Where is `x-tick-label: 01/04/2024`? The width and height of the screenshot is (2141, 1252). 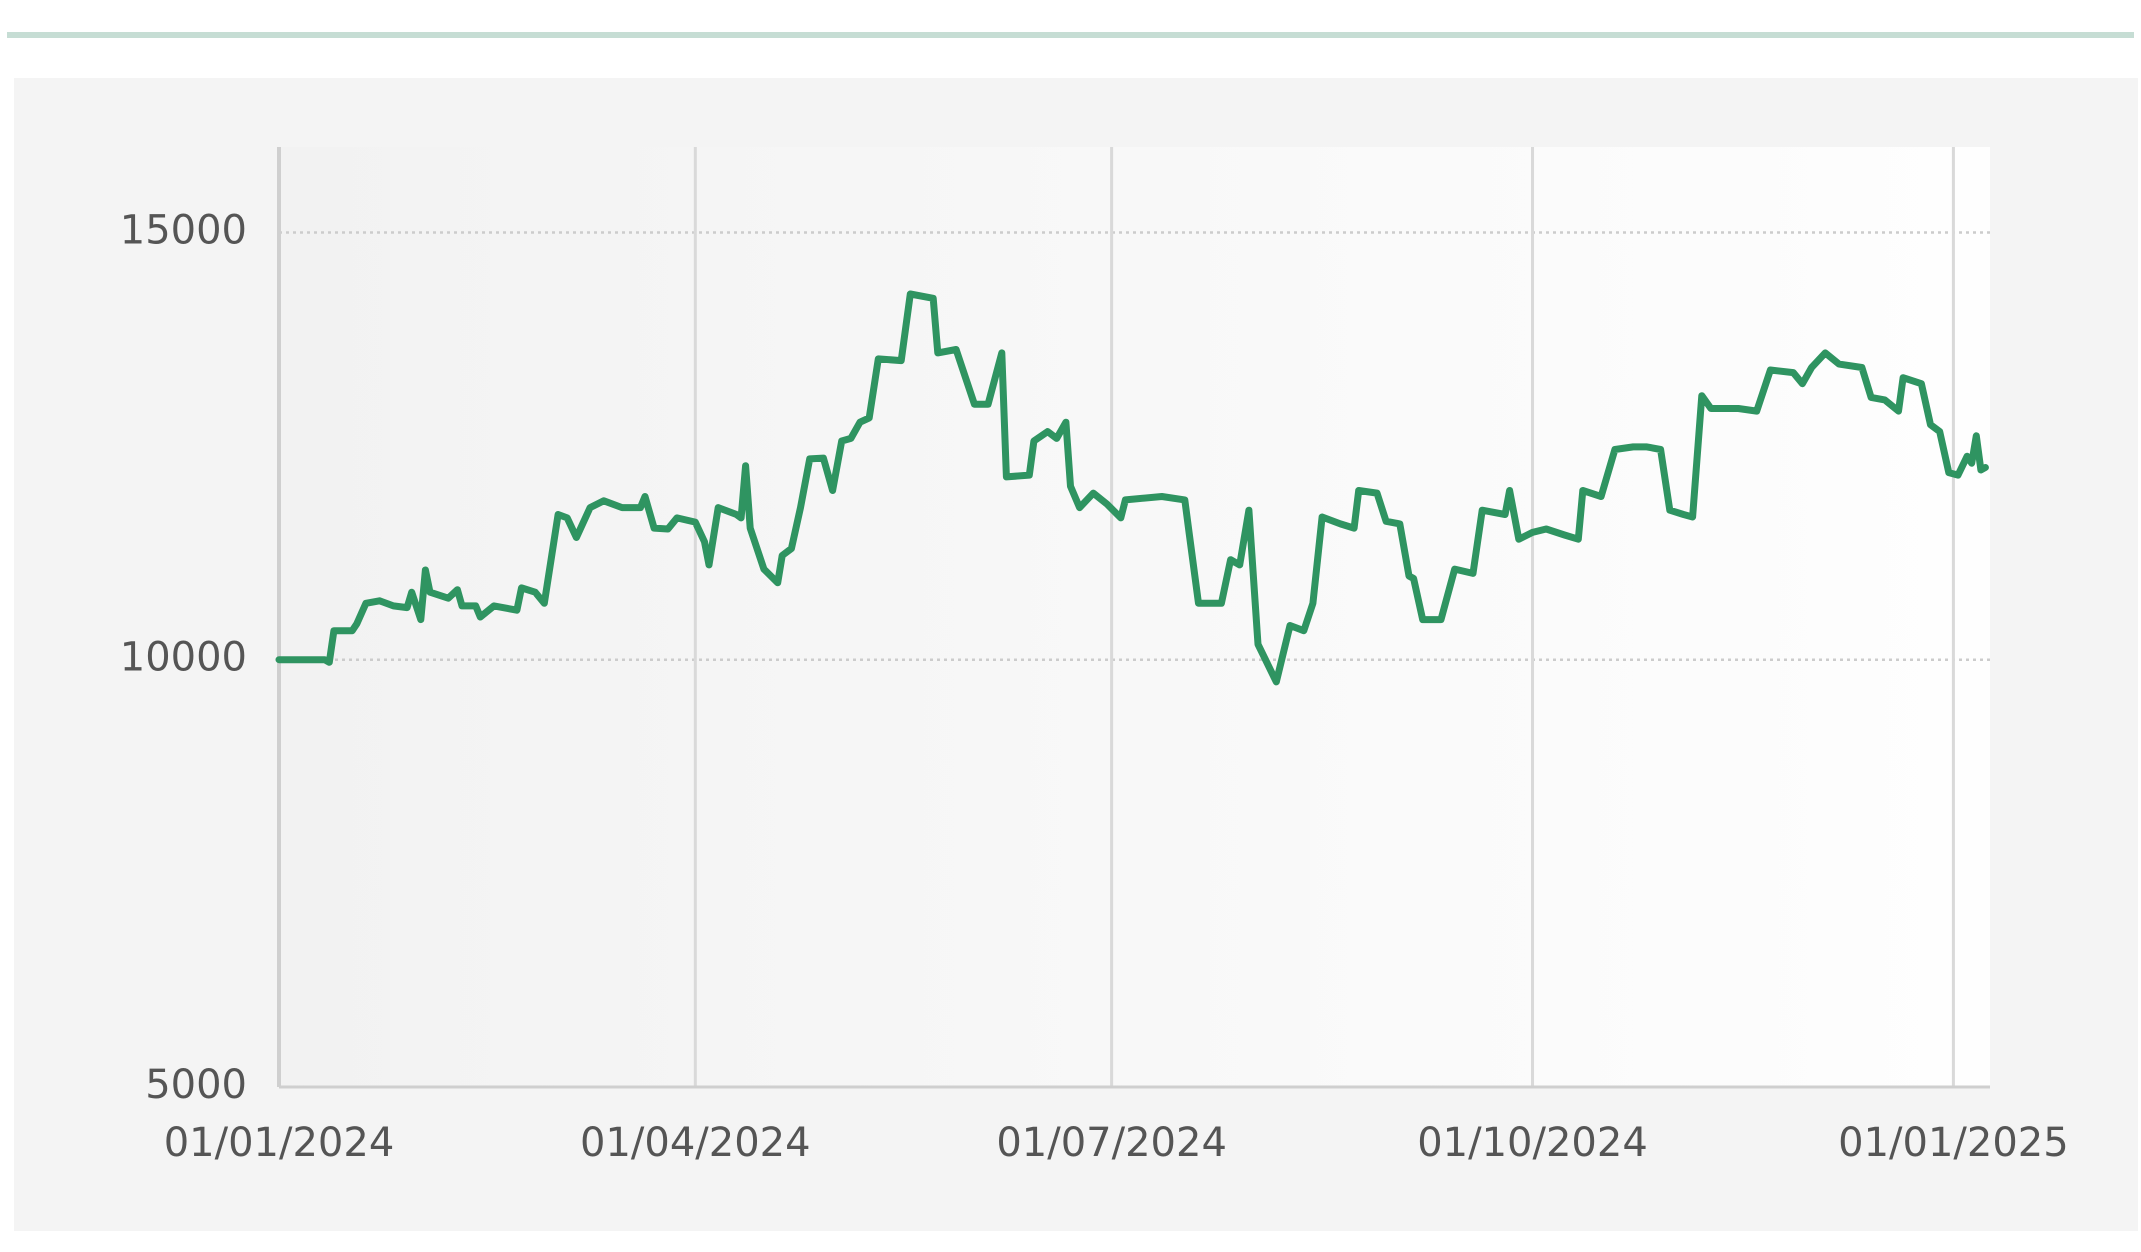 x-tick-label: 01/04/2024 is located at coordinates (695, 1143).